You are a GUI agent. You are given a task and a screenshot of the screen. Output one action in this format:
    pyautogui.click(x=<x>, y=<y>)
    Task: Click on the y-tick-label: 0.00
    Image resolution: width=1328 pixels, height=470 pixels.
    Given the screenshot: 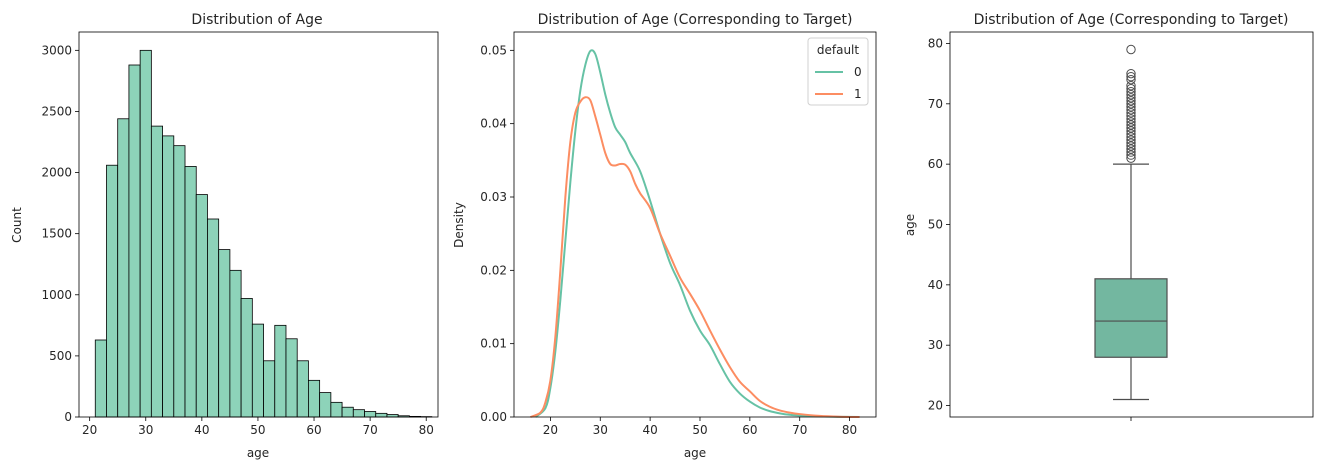 What is the action you would take?
    pyautogui.click(x=493, y=417)
    